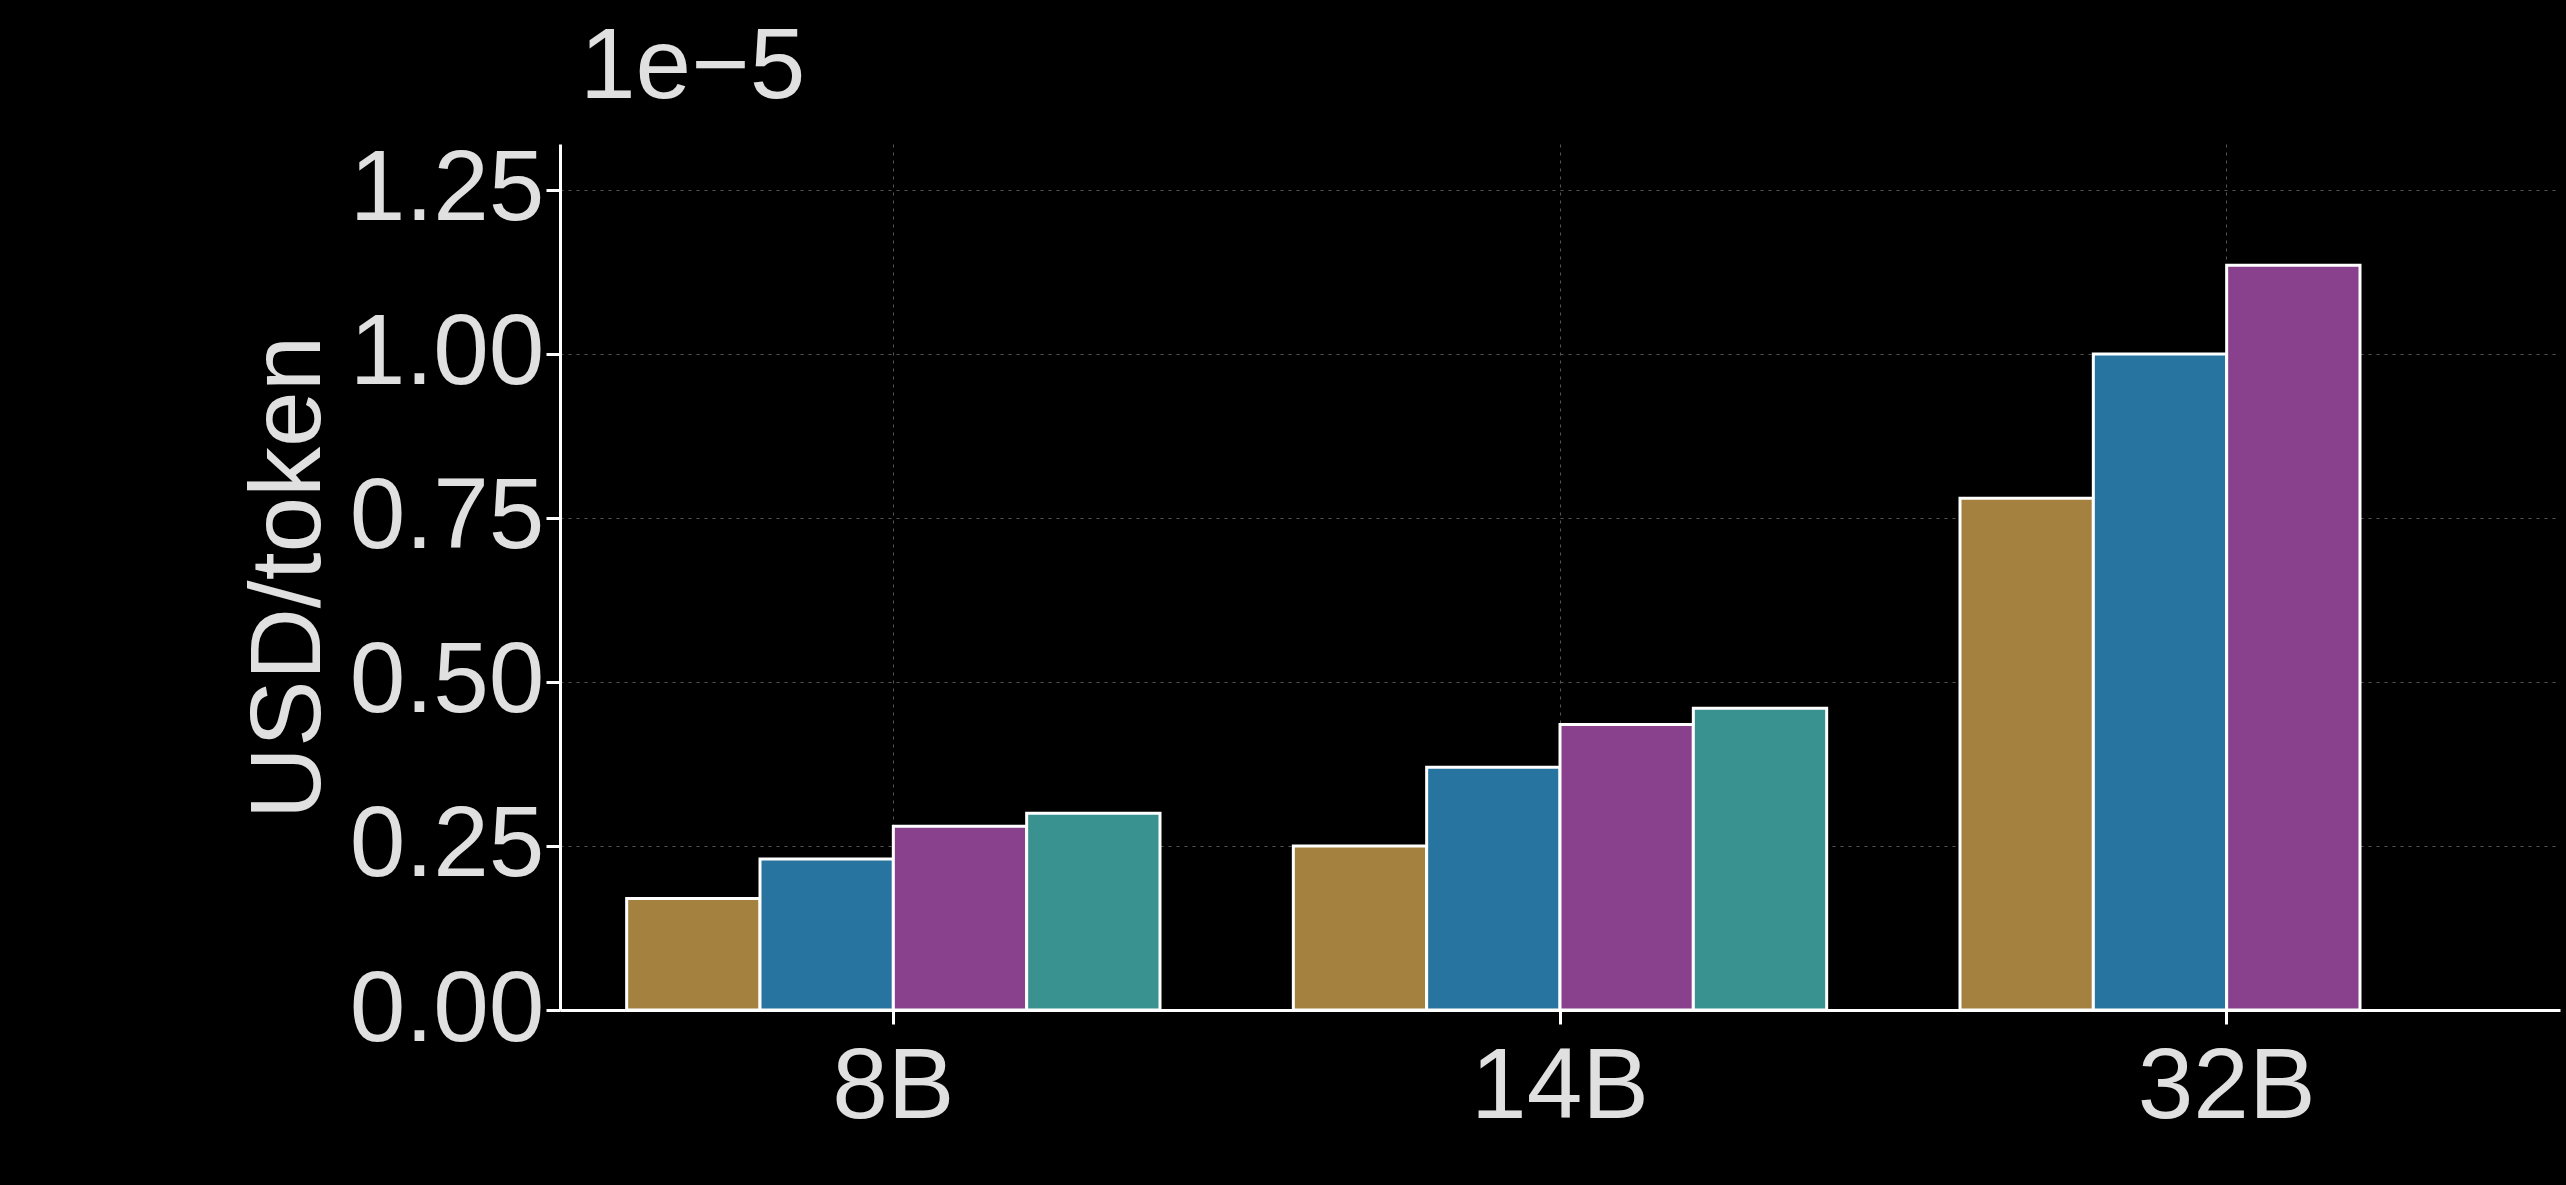  Describe the element at coordinates (447, 841) in the screenshot. I see `y-tick-label: 0.25` at that location.